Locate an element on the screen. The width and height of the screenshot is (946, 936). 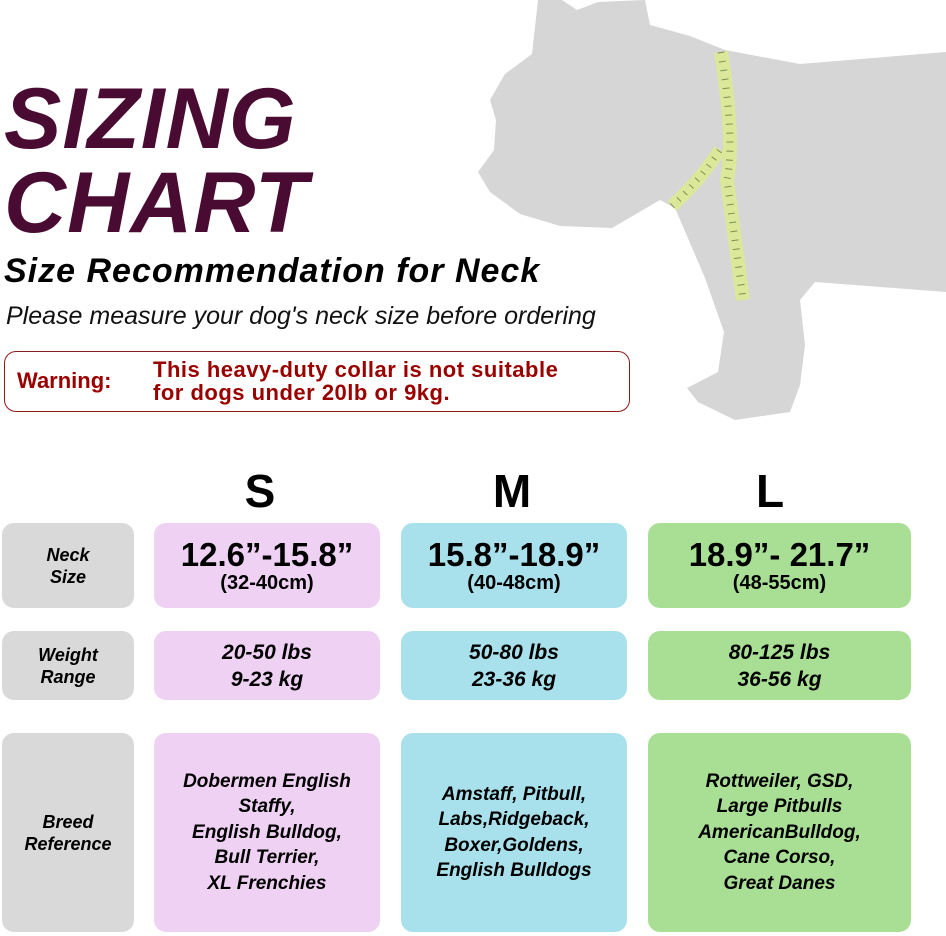
label-line: Breed is located at coordinates (68, 821).